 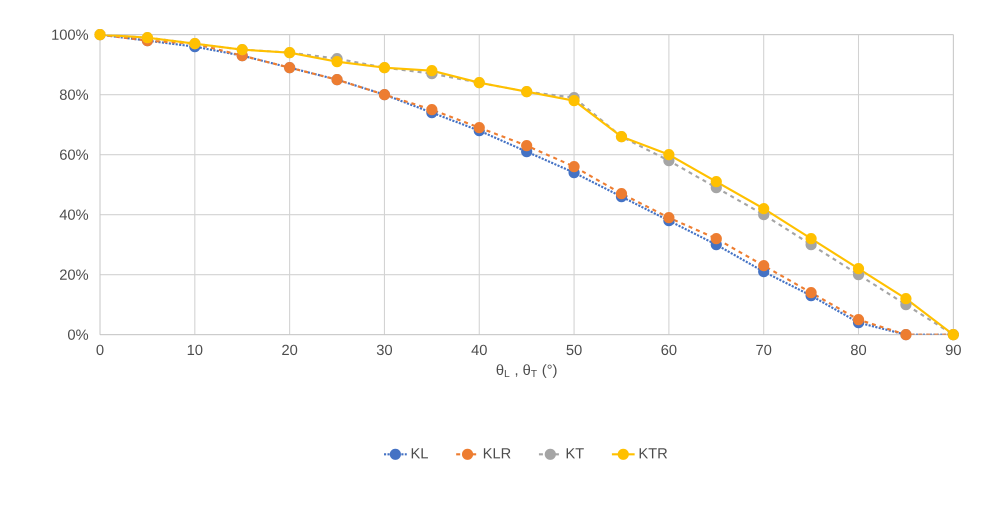 What do you see at coordinates (74, 214) in the screenshot?
I see `y-tick-label: 40%` at bounding box center [74, 214].